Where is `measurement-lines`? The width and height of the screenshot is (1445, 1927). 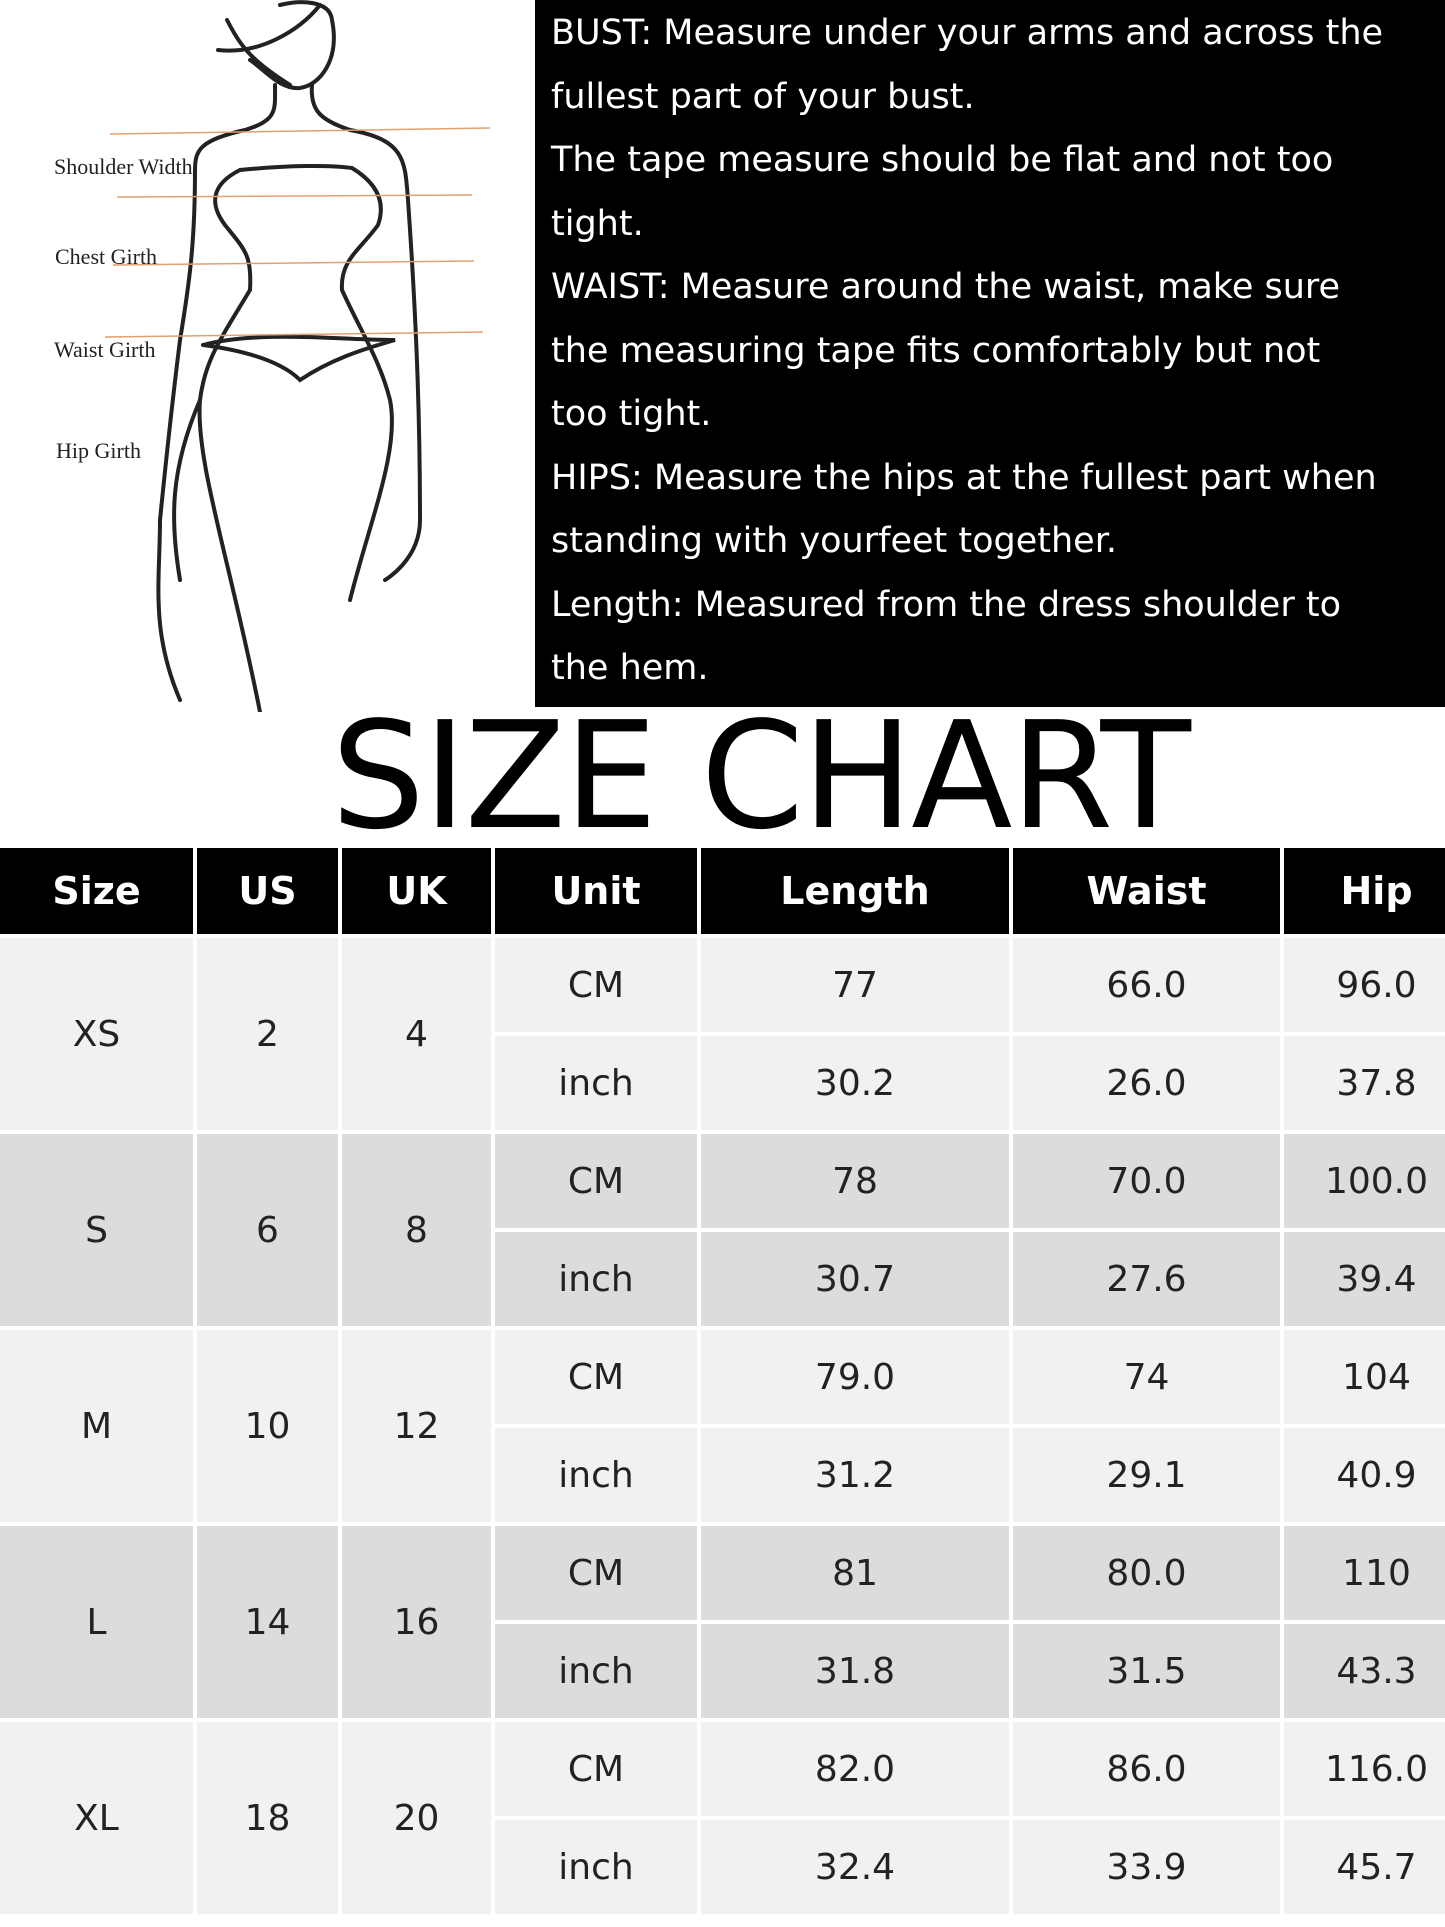 measurement-lines is located at coordinates (297, 232).